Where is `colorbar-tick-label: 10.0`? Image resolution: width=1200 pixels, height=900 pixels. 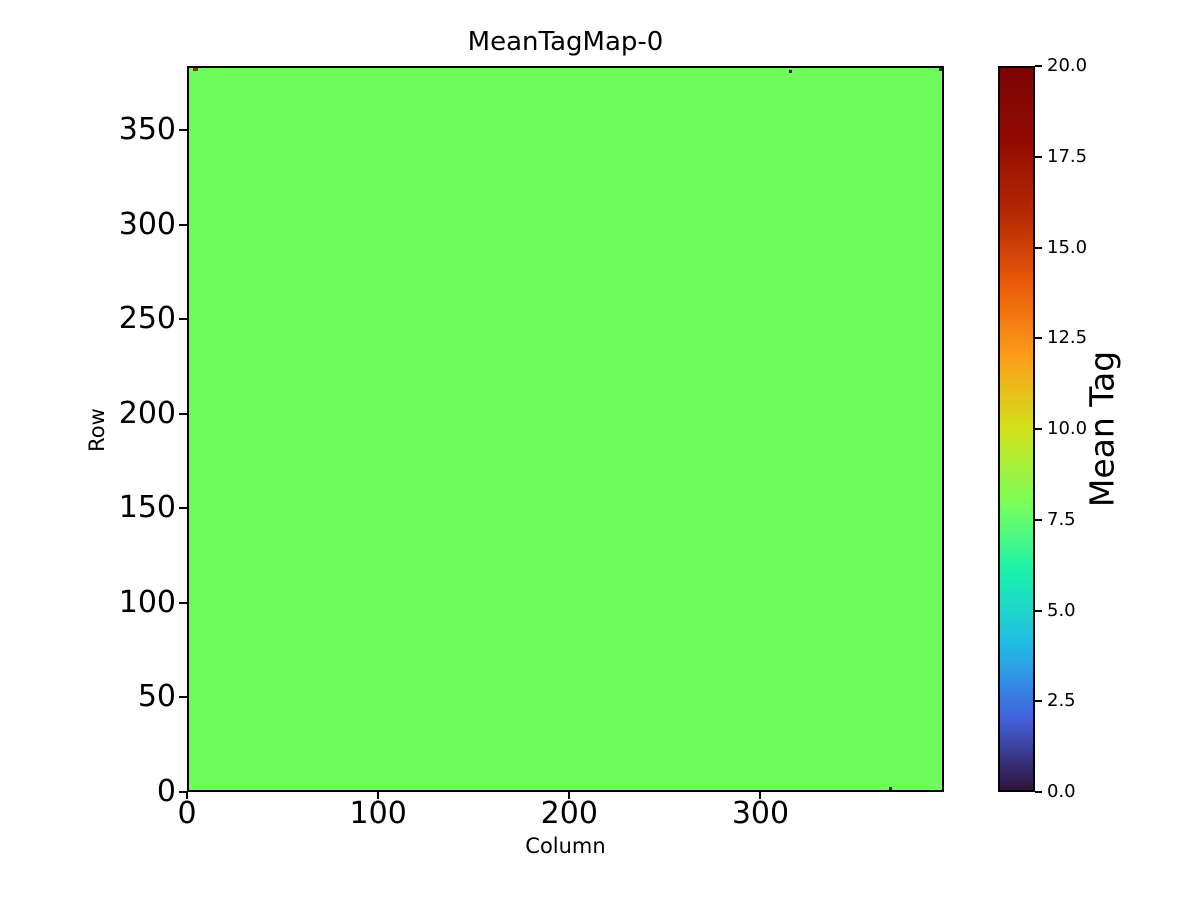 colorbar-tick-label: 10.0 is located at coordinates (1067, 428).